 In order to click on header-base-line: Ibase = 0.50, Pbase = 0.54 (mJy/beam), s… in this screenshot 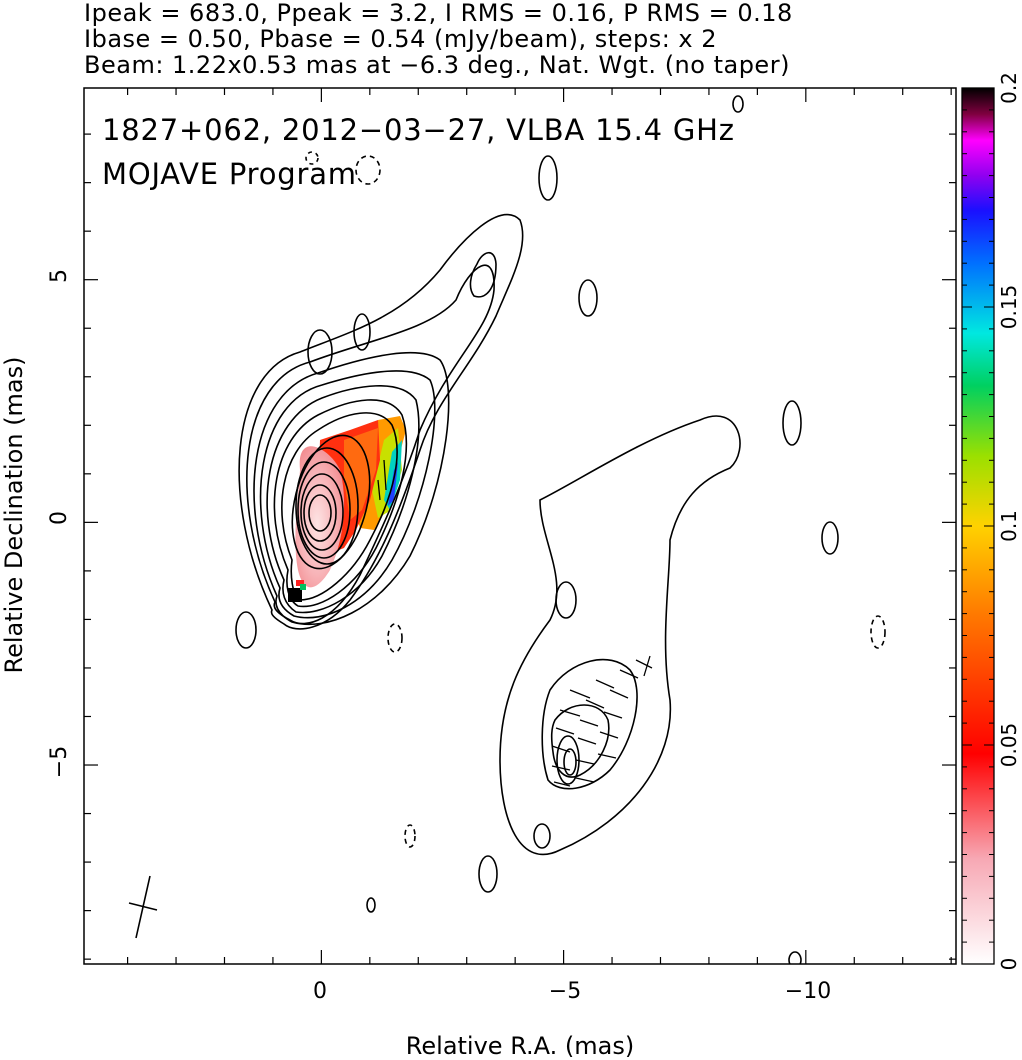, I will do `click(401, 39)`.